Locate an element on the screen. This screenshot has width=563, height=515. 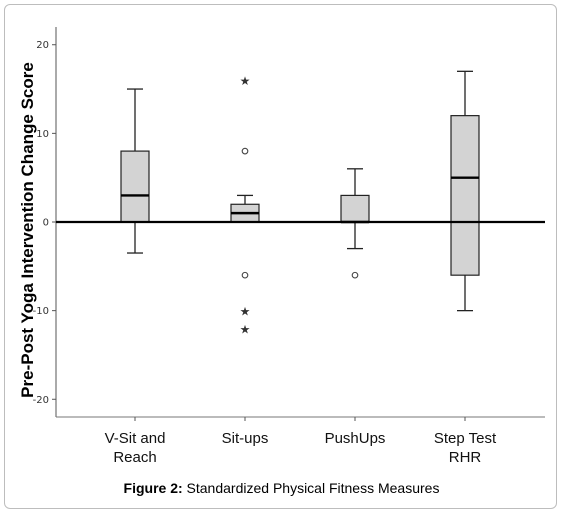
x-category-label: PushUps is located at coordinates (355, 438).